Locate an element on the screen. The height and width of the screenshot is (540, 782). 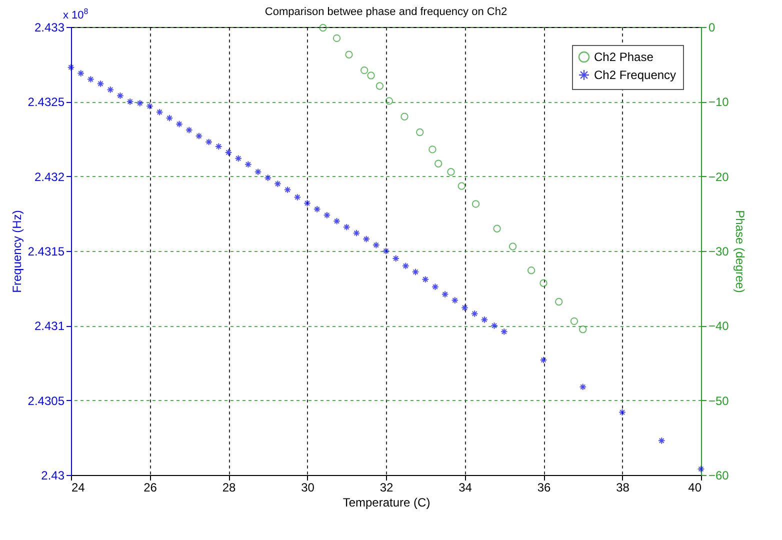
legend-label: Ch2 Frequency is located at coordinates (635, 75).